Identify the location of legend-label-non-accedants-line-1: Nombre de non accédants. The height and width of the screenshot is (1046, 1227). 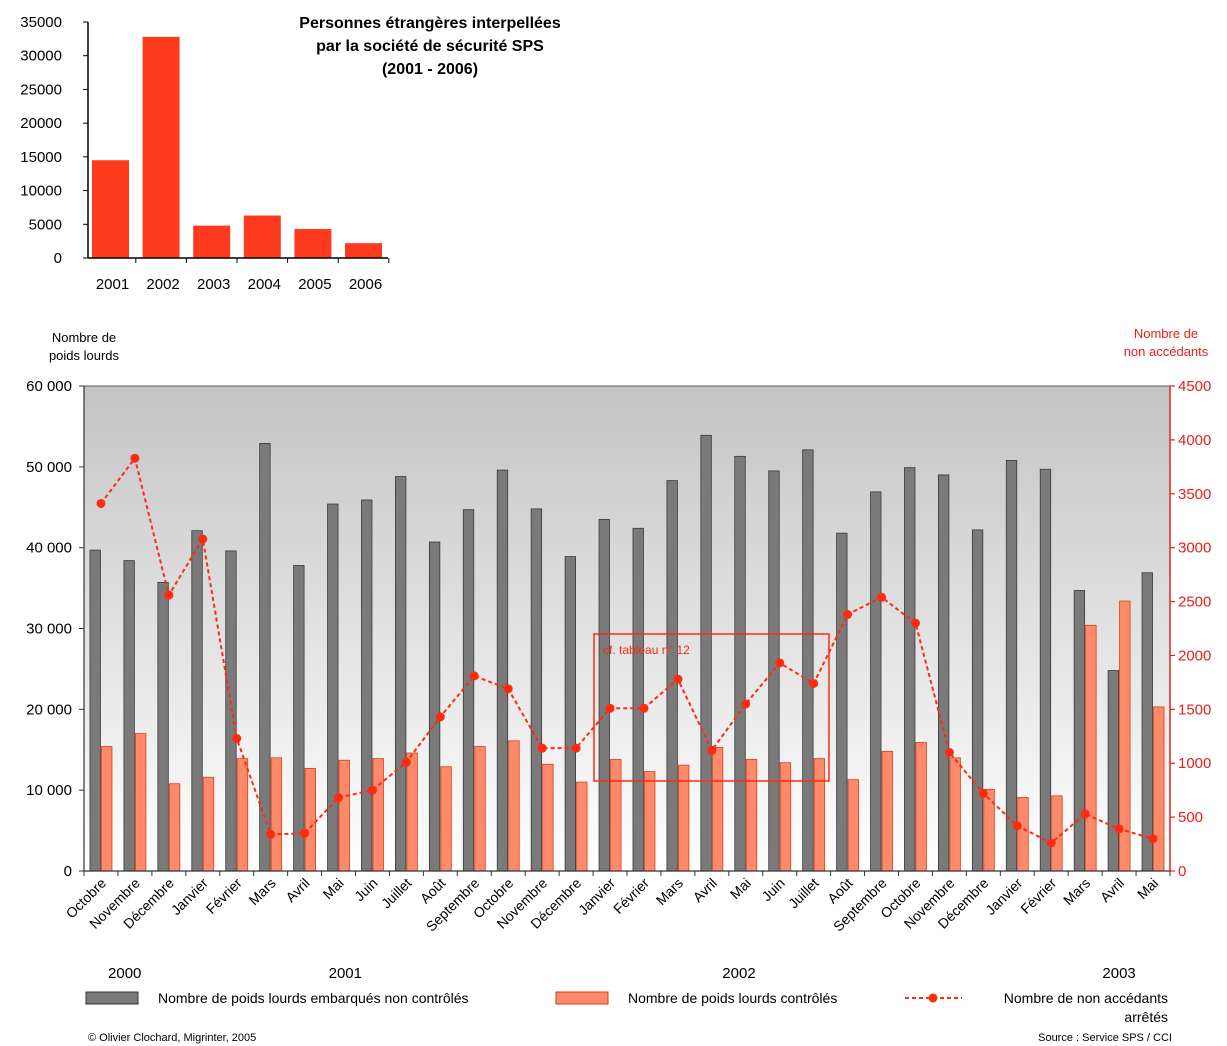
(1086, 998).